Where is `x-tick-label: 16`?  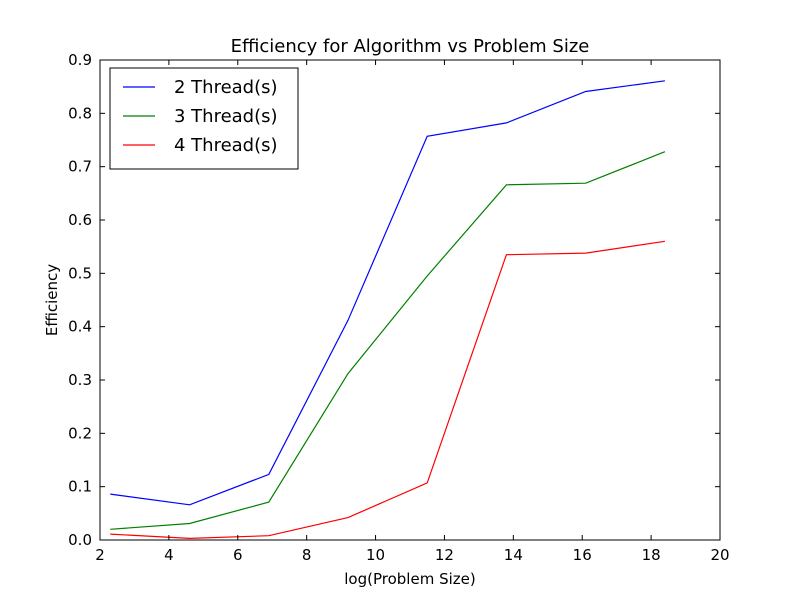
x-tick-label: 16 is located at coordinates (582, 555).